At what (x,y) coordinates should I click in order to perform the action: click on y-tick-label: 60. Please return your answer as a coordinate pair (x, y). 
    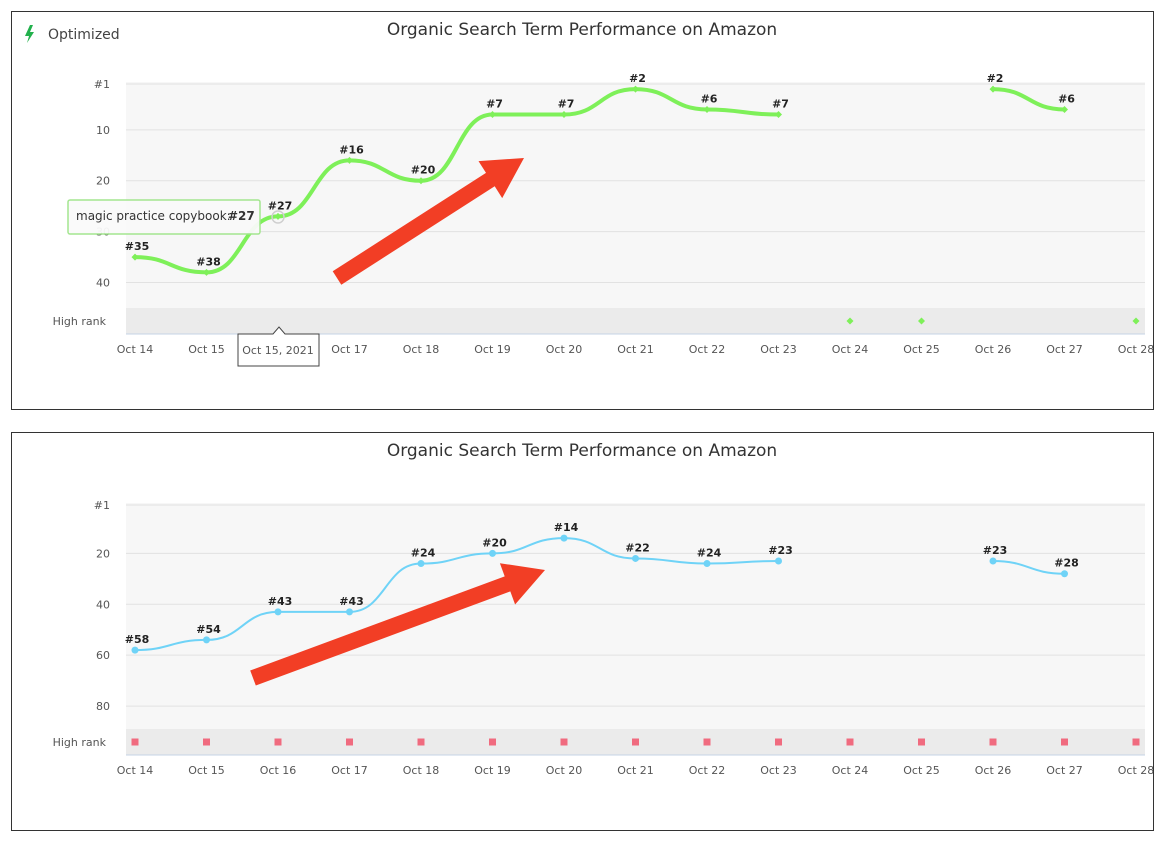
    Looking at the image, I should click on (103, 655).